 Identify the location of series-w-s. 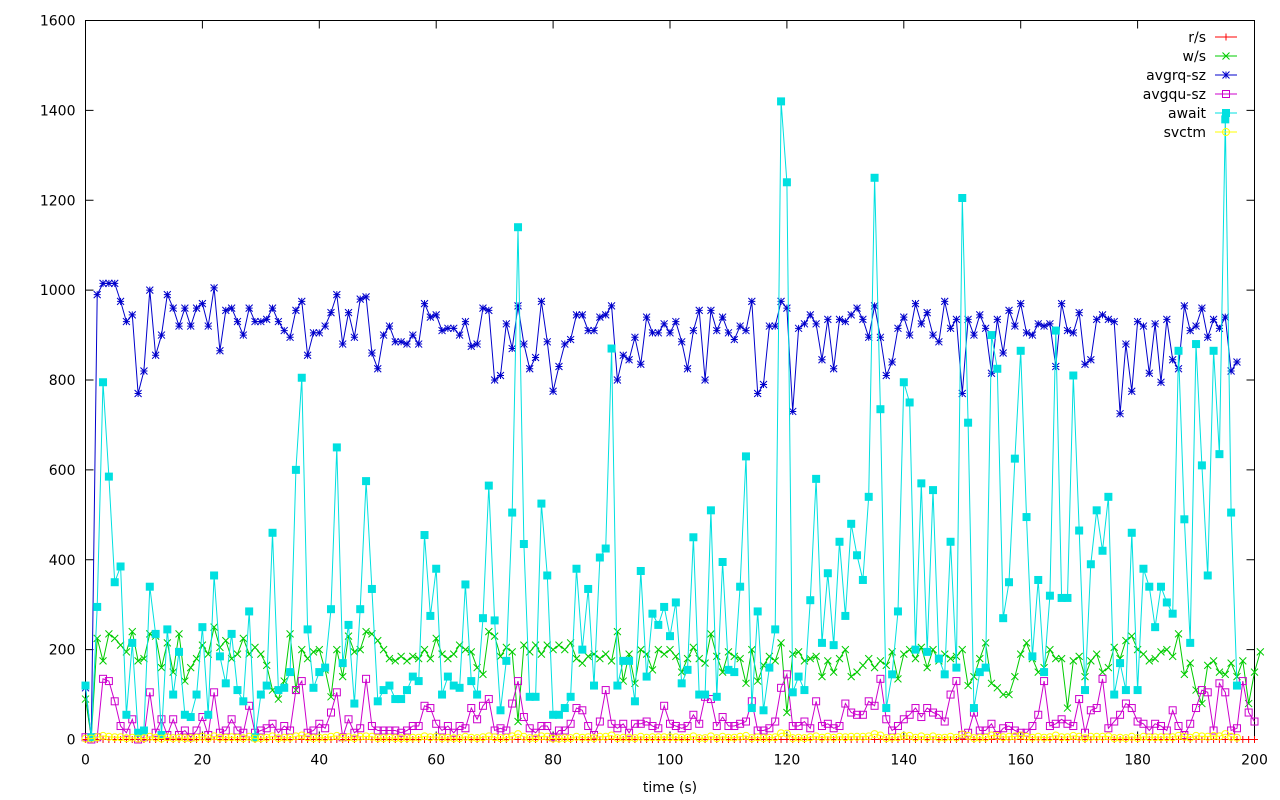
(673, 682).